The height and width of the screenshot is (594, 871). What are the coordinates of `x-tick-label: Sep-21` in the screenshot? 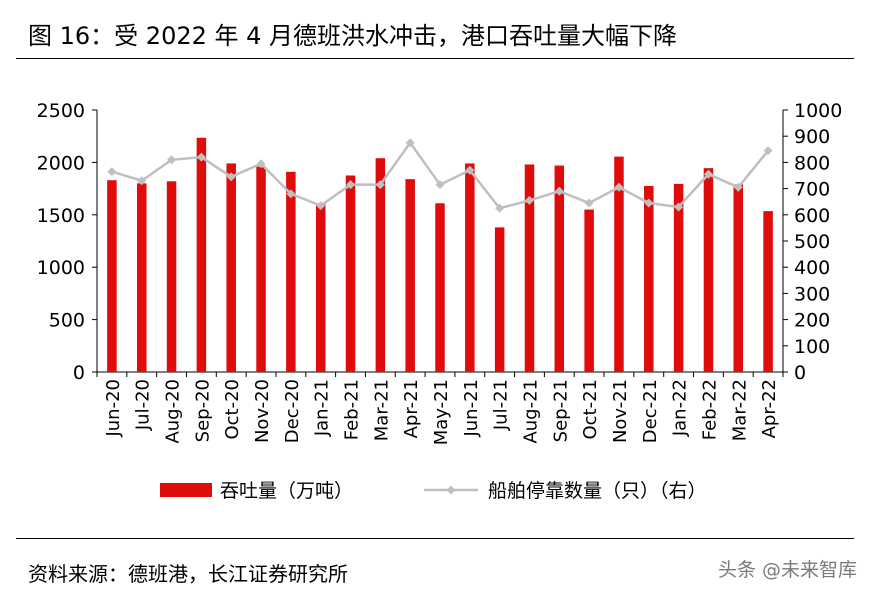 It's located at (560, 410).